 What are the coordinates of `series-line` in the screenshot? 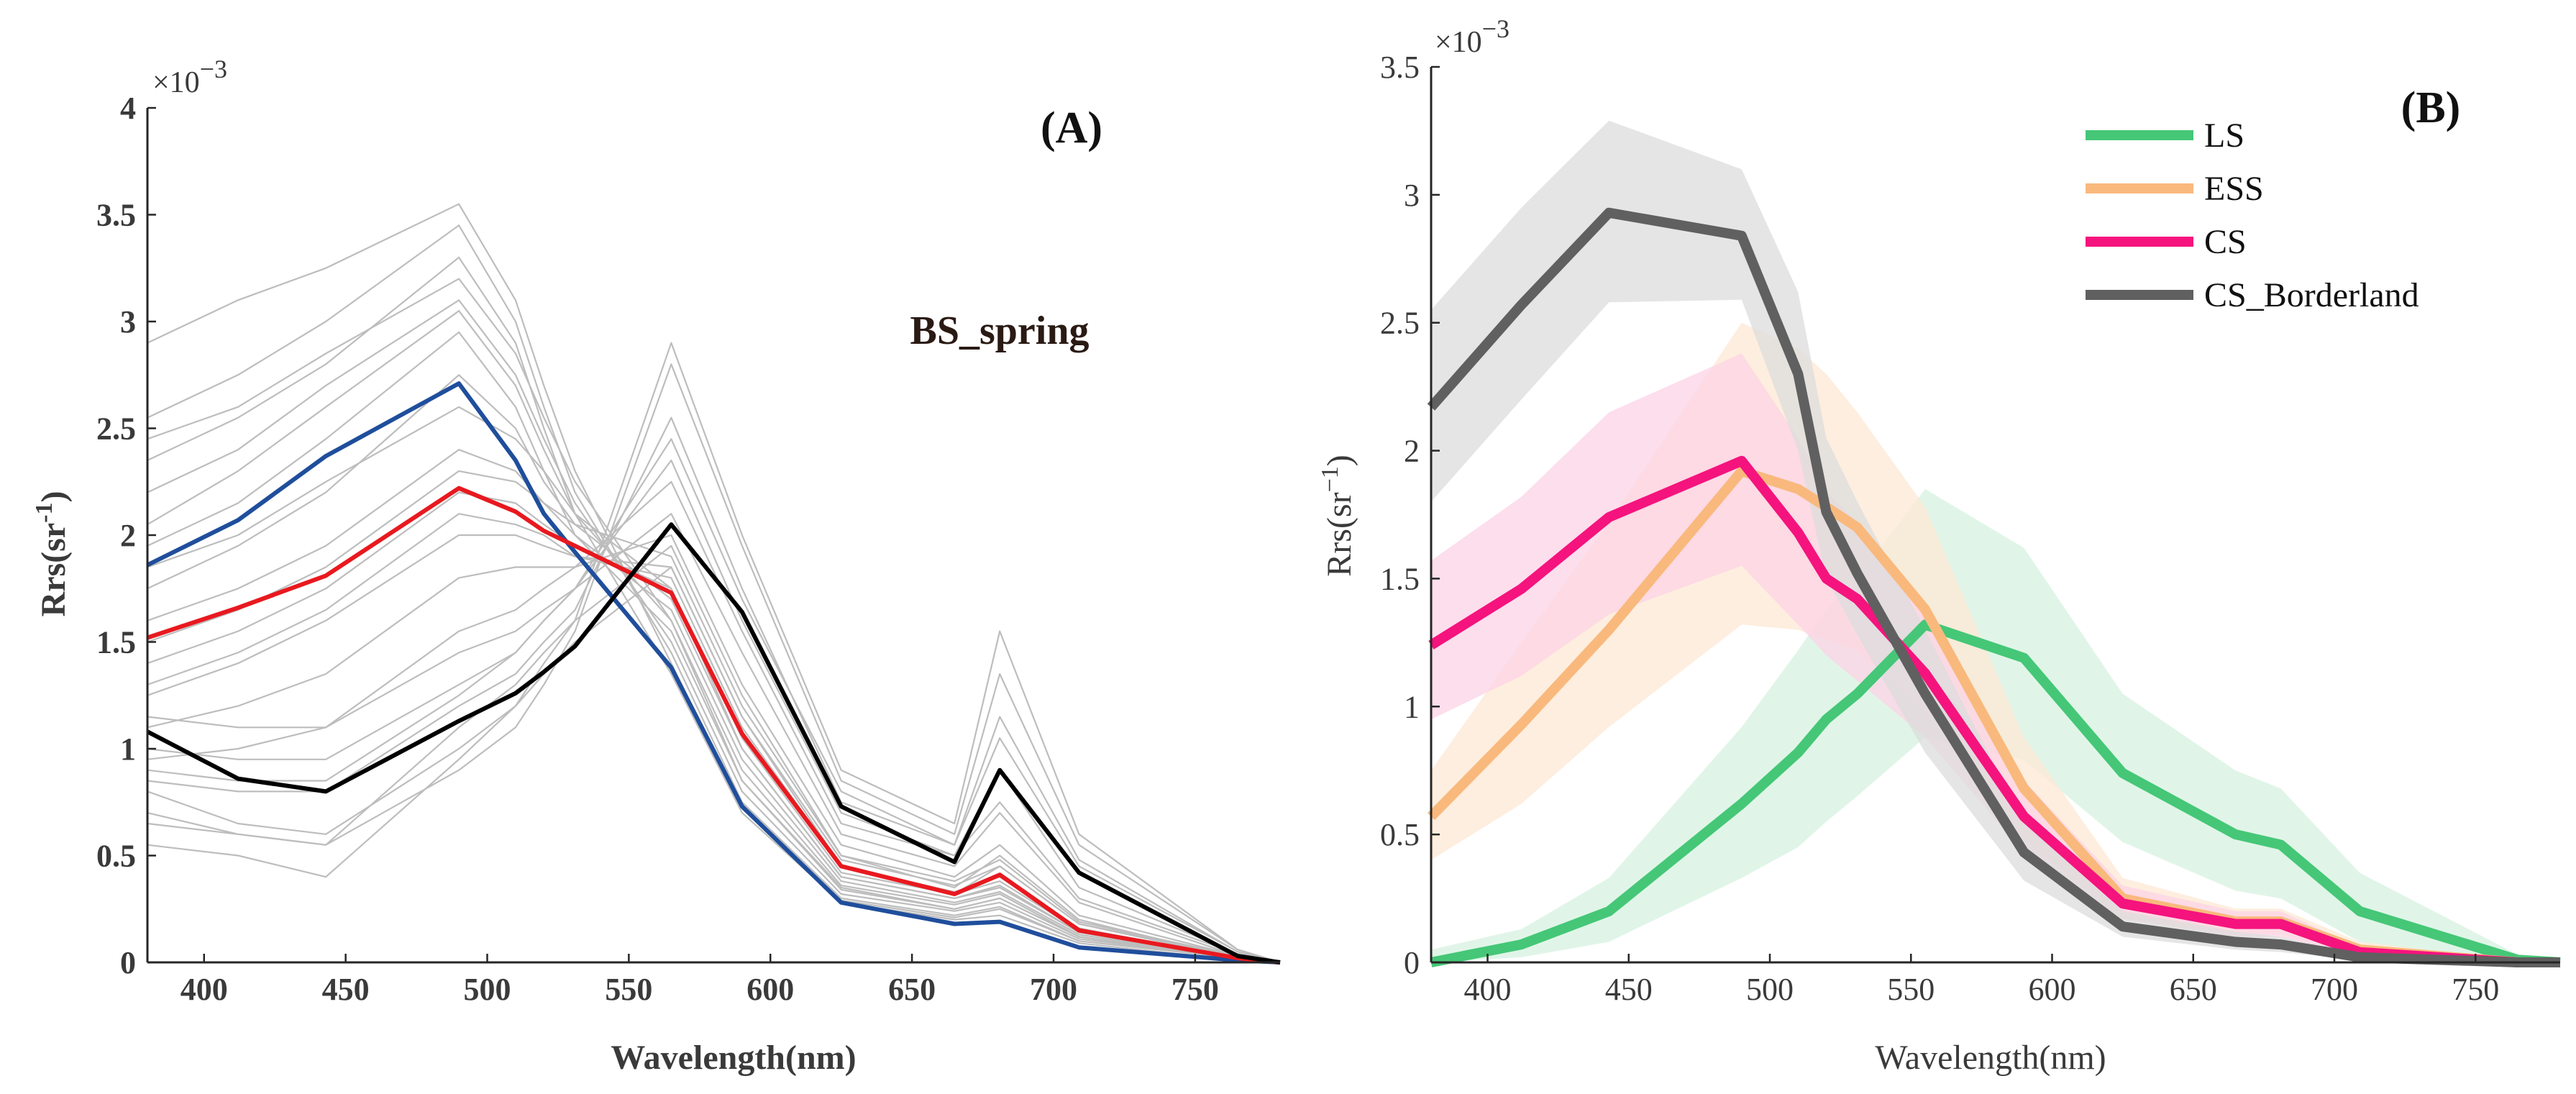 It's located at (1995, 793).